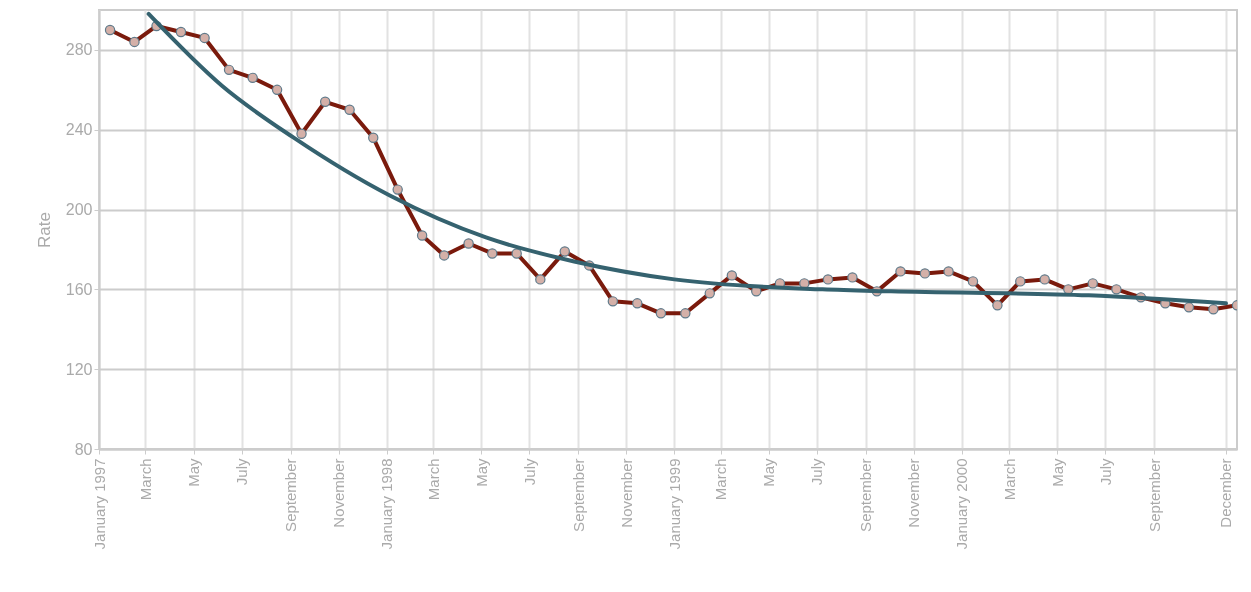  I want to click on y-axis-title: Rate, so click(44, 230).